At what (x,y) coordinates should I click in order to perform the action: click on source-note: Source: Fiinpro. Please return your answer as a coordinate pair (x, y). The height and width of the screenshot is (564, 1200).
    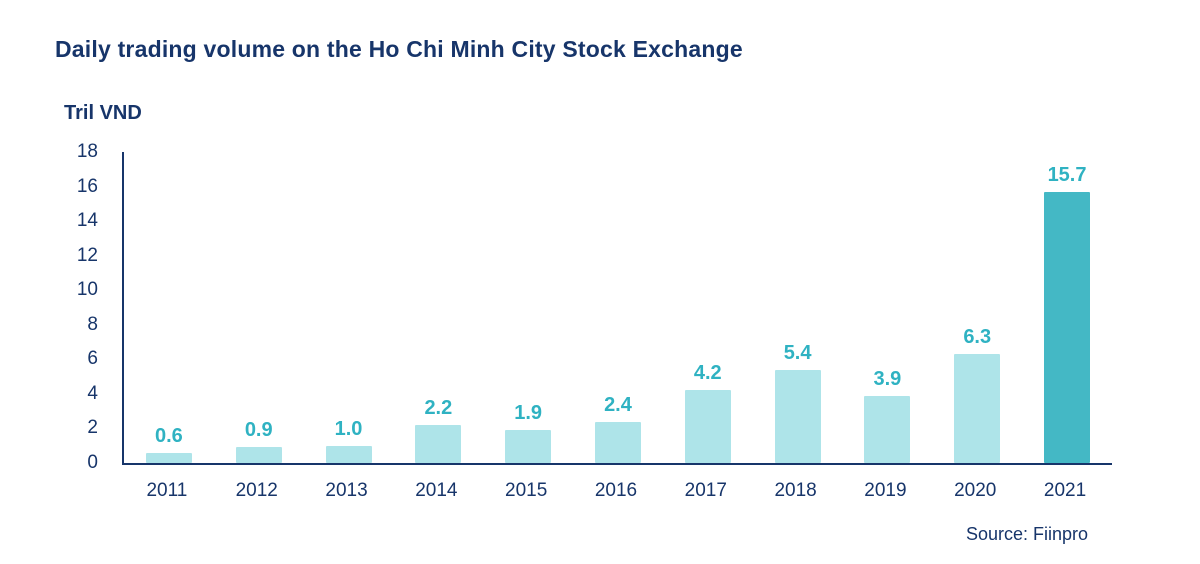
    Looking at the image, I should click on (1026, 534).